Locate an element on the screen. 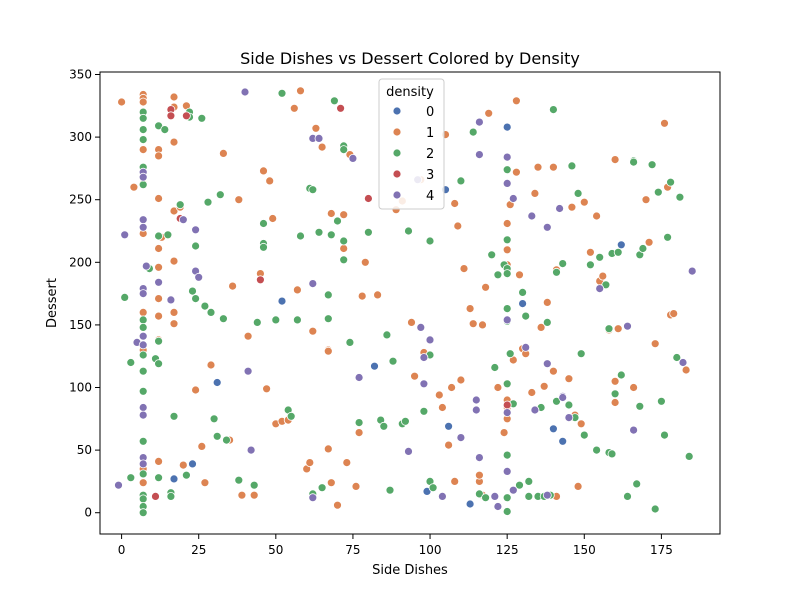 This screenshot has width=800, height=600. x-axis-label: Side Dishes is located at coordinates (410, 570).